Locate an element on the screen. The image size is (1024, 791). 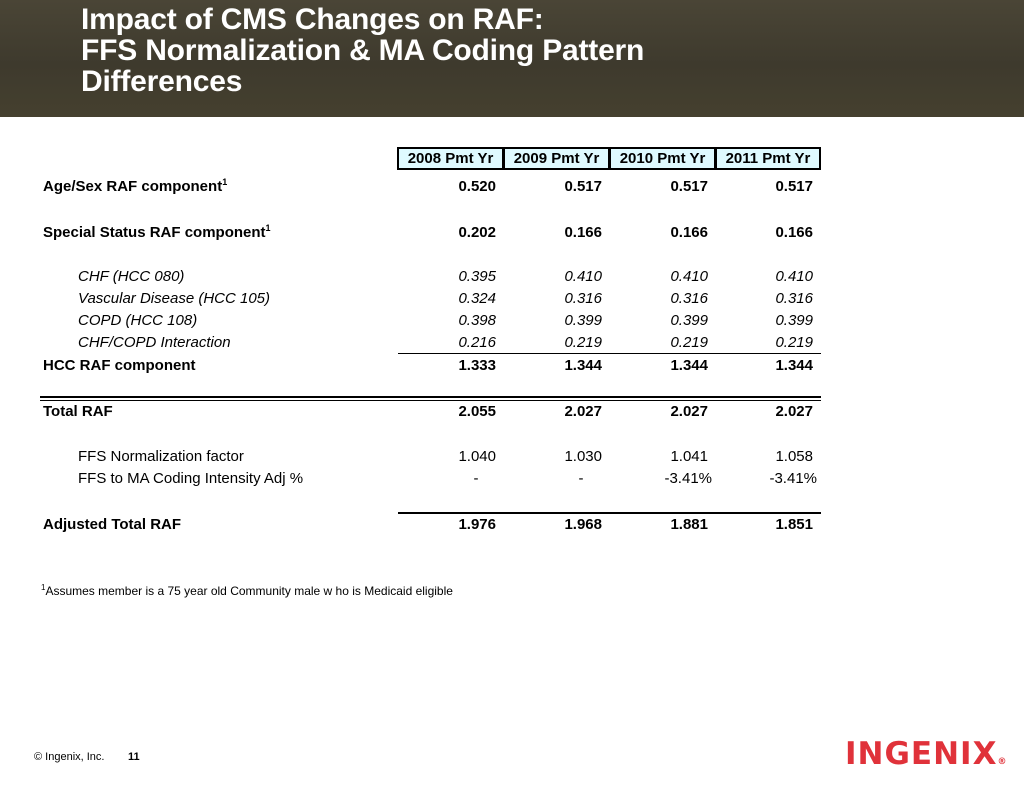
cell-hcc-2011: 1.344 is located at coordinates (794, 365).